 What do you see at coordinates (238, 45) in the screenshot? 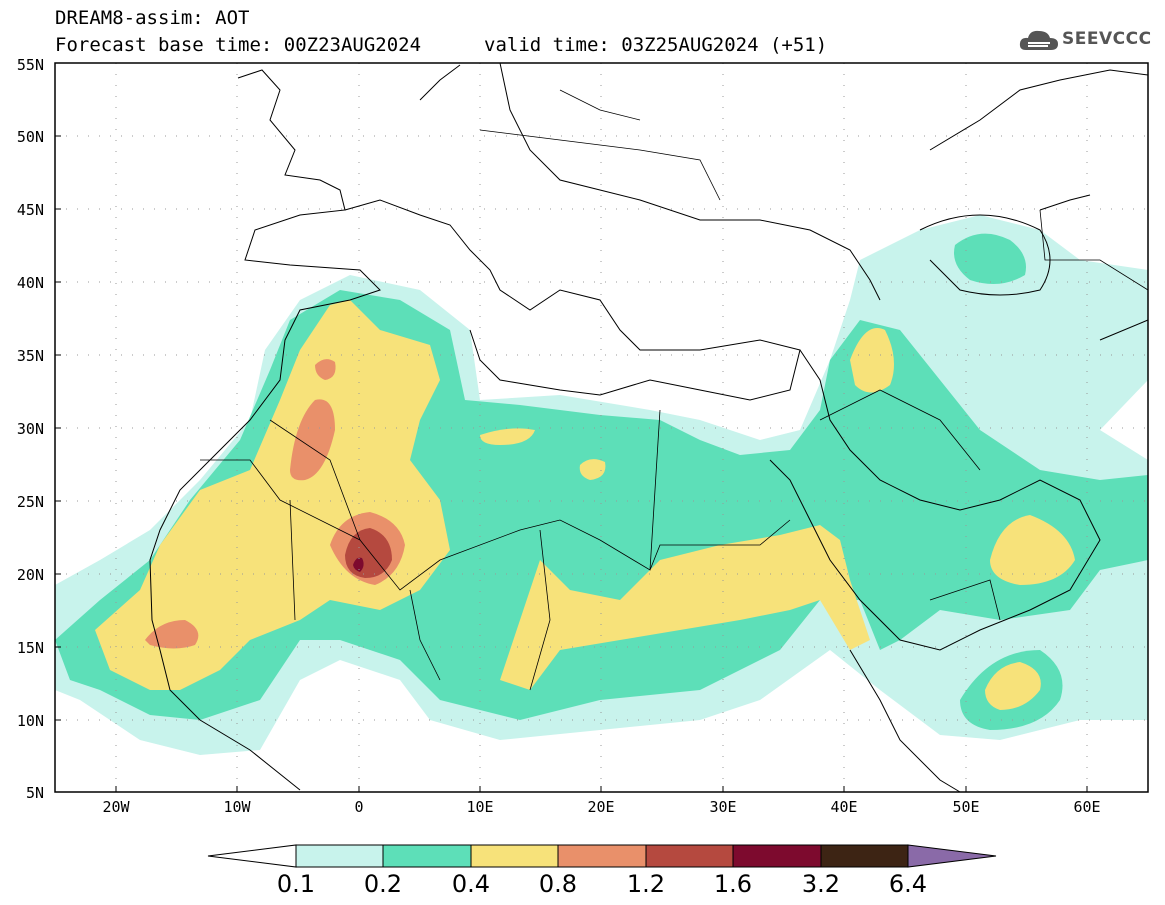
I see `base-time: Forecast base time: 00Z23AUG2024` at bounding box center [238, 45].